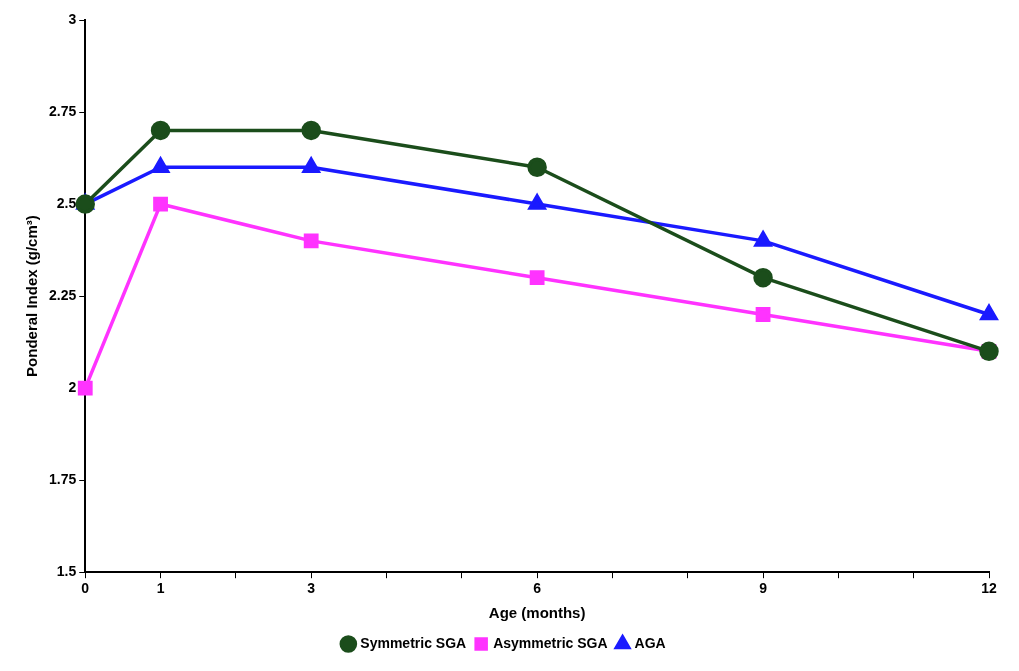  Describe the element at coordinates (72, 18) in the screenshot. I see `y-tick-label: 3` at that location.